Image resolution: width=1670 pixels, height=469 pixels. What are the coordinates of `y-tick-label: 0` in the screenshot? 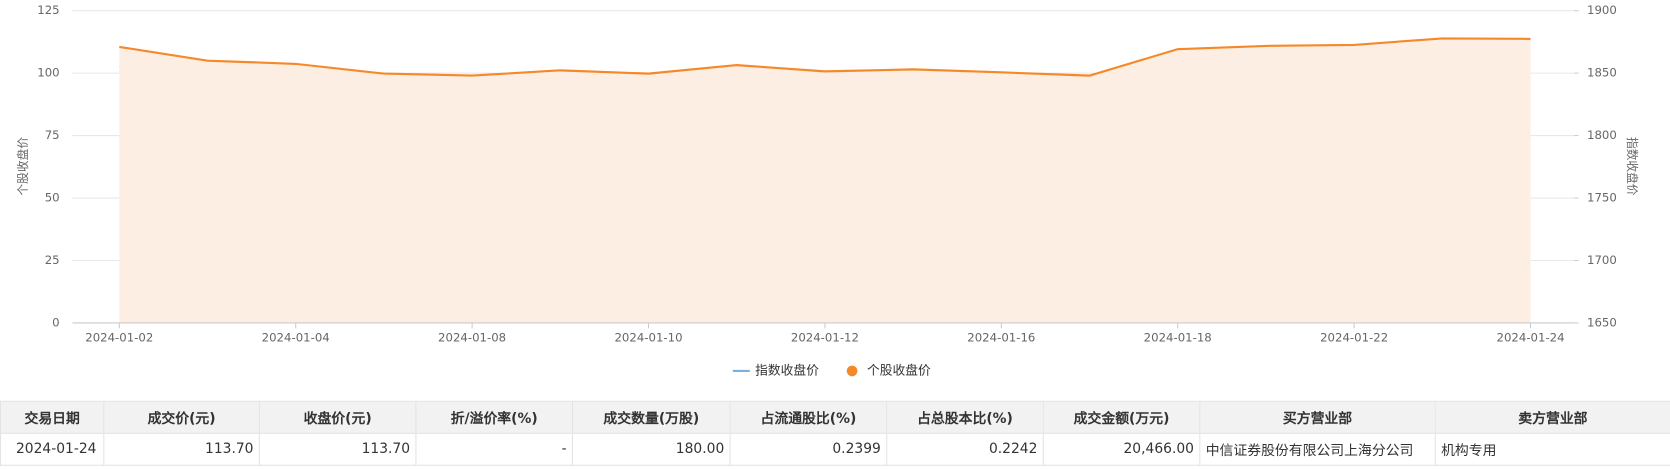 It's located at (55, 322).